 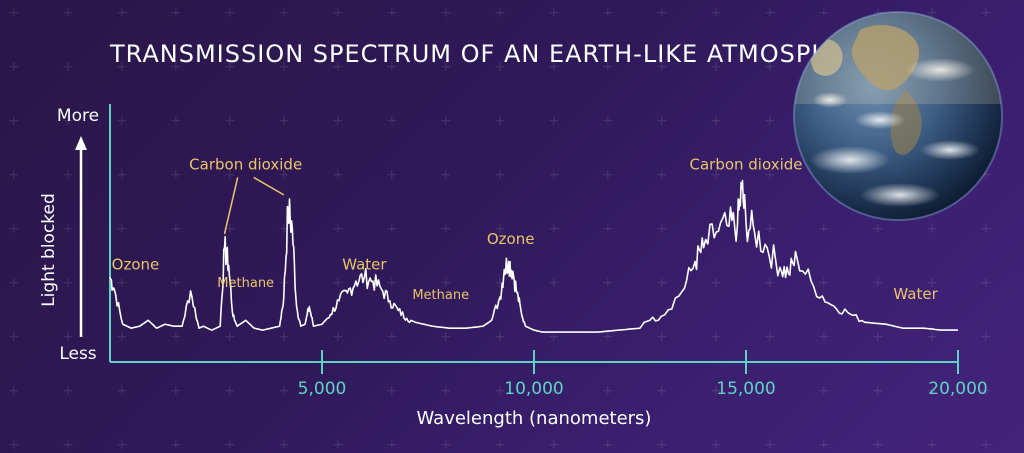 What do you see at coordinates (49, 250) in the screenshot?
I see `y-axis-title: Light blocked` at bounding box center [49, 250].